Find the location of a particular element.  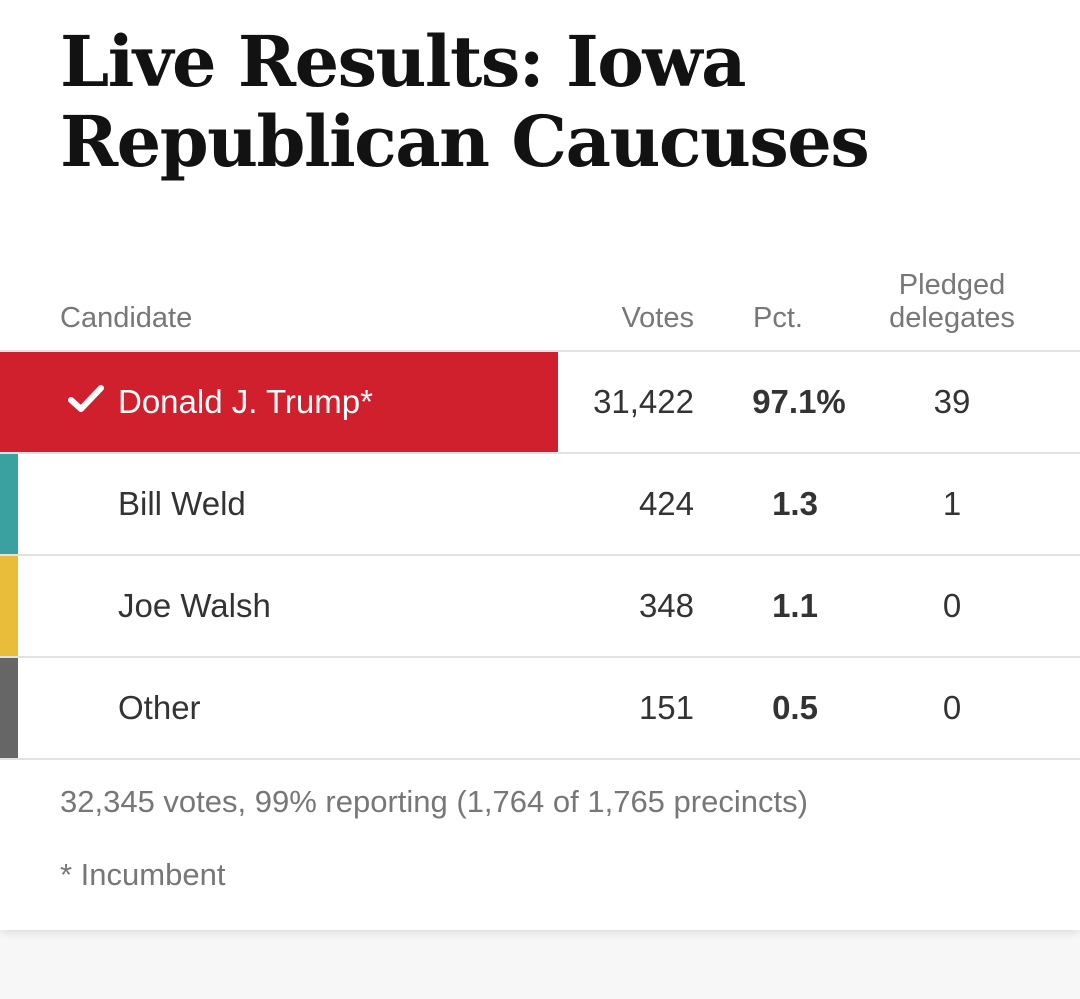

candidate-votes: 348 is located at coordinates (666, 605).